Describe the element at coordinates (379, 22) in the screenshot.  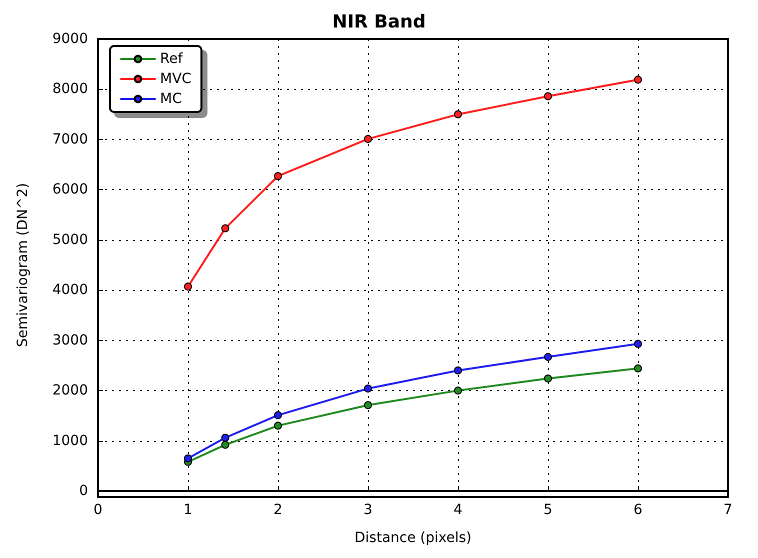
I see `chart-title: NIR Band` at that location.